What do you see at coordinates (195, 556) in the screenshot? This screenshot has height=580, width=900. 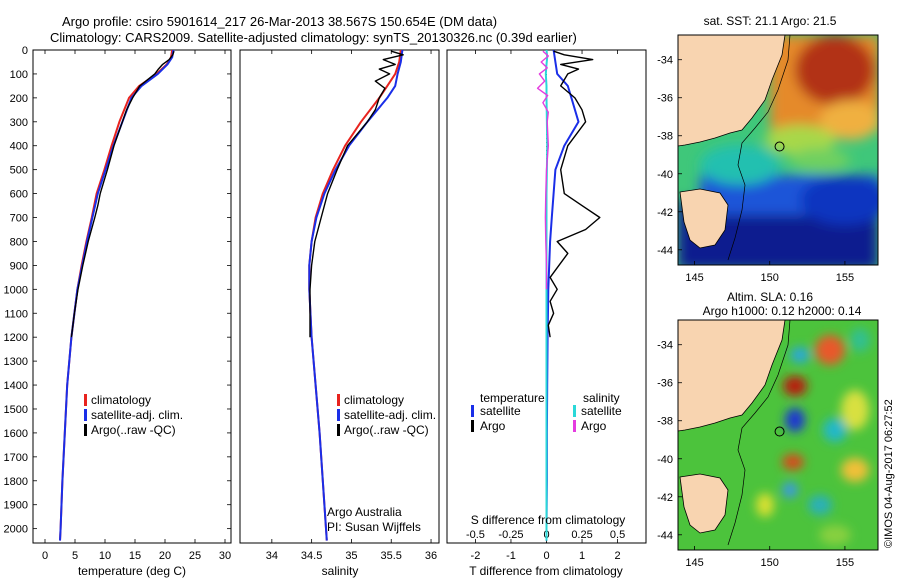 I see `x-tick-label: 25` at bounding box center [195, 556].